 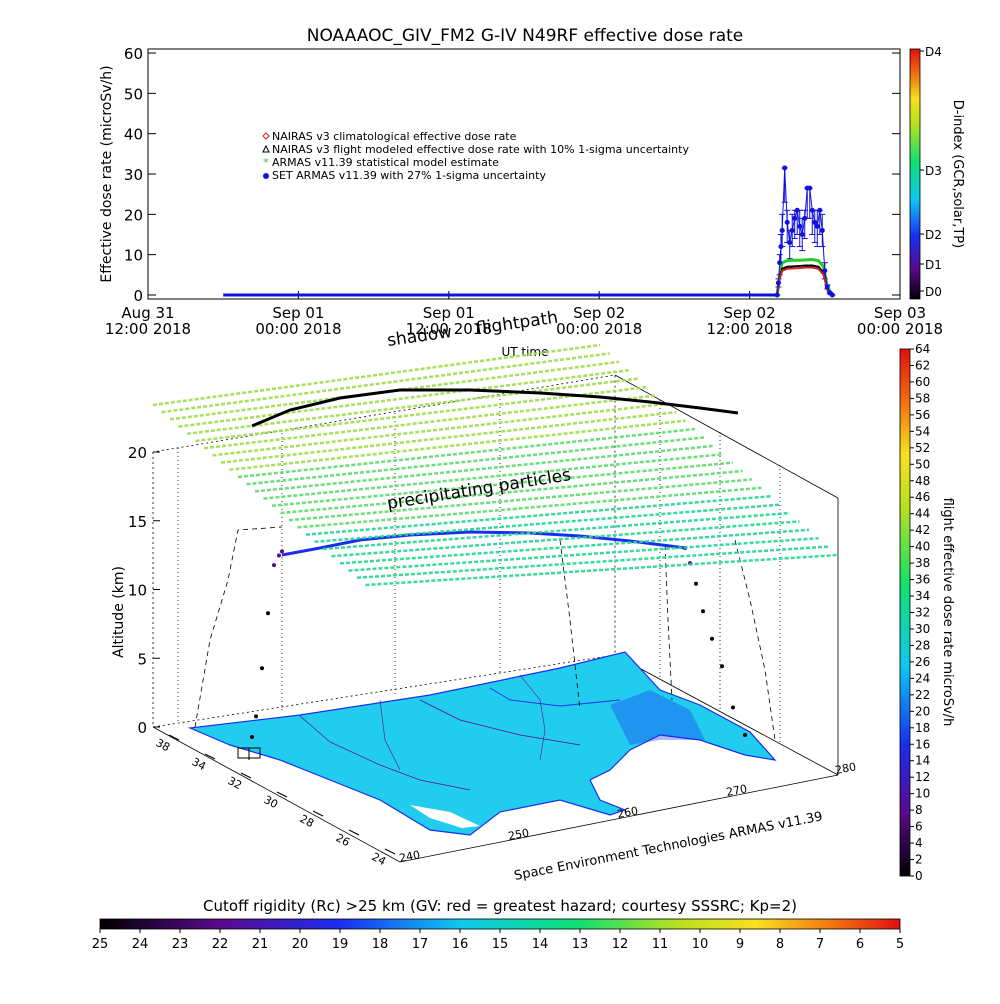 I want to click on dose-tick-label: 26, so click(x=922, y=662).